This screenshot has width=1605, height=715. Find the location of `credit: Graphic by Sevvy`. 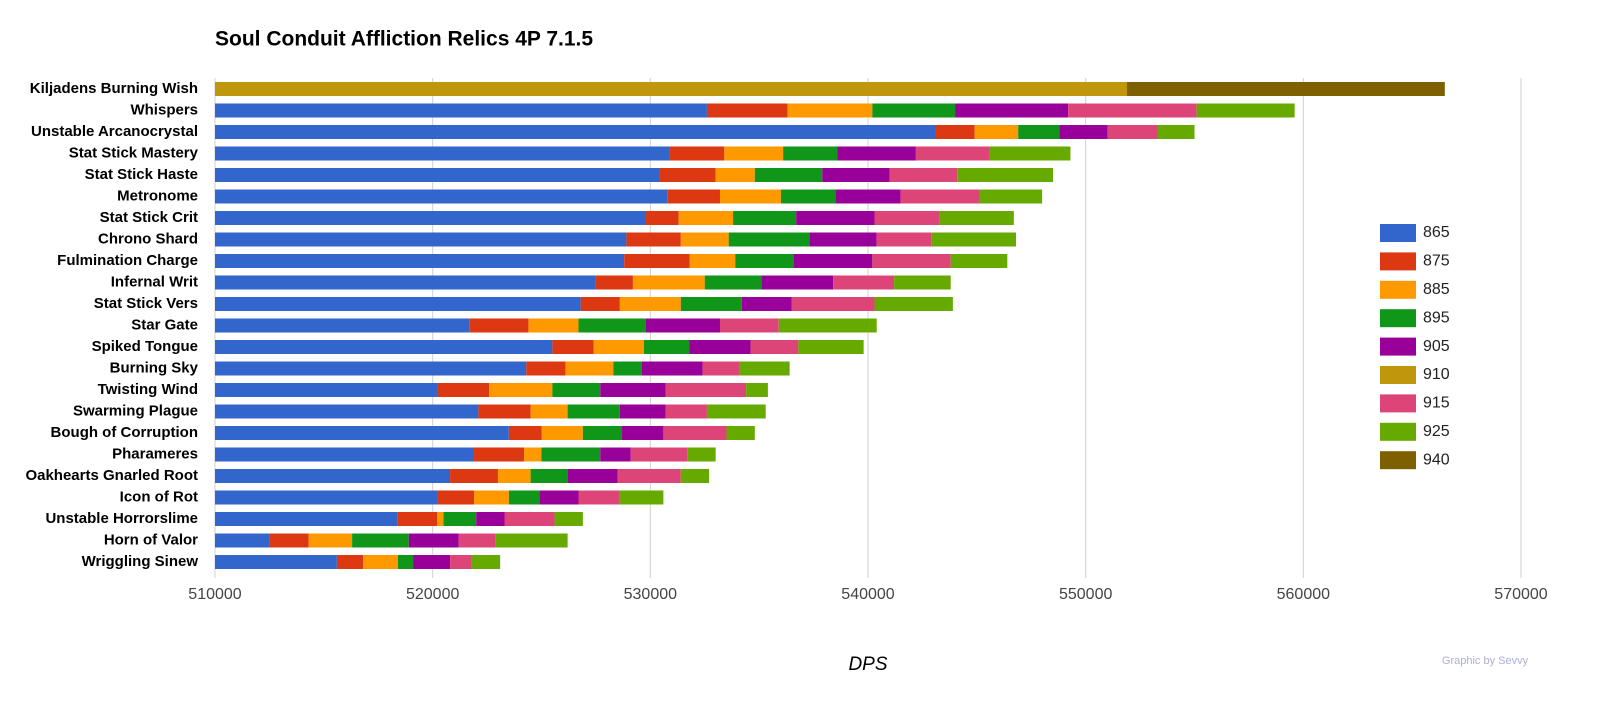

credit: Graphic by Sevvy is located at coordinates (1485, 661).